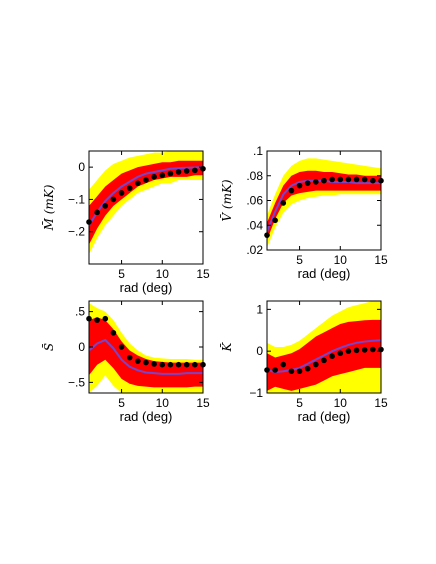 The width and height of the screenshot is (436, 564). I want to click on y-tick-label: −.1, so click(76, 199).